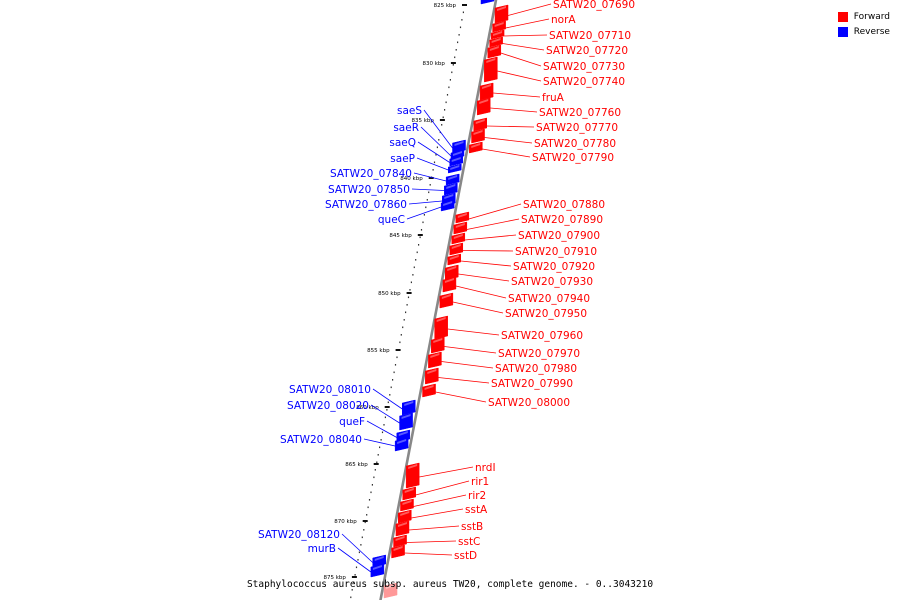  Describe the element at coordinates (532, 384) in the screenshot. I see `forward-gene-label: SATW20_07990` at that location.